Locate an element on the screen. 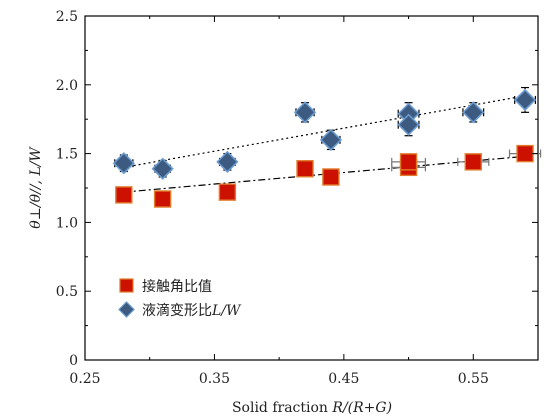 Image resolution: width=544 pixels, height=419 pixels. y-tick-label: 1.0 is located at coordinates (67, 223).